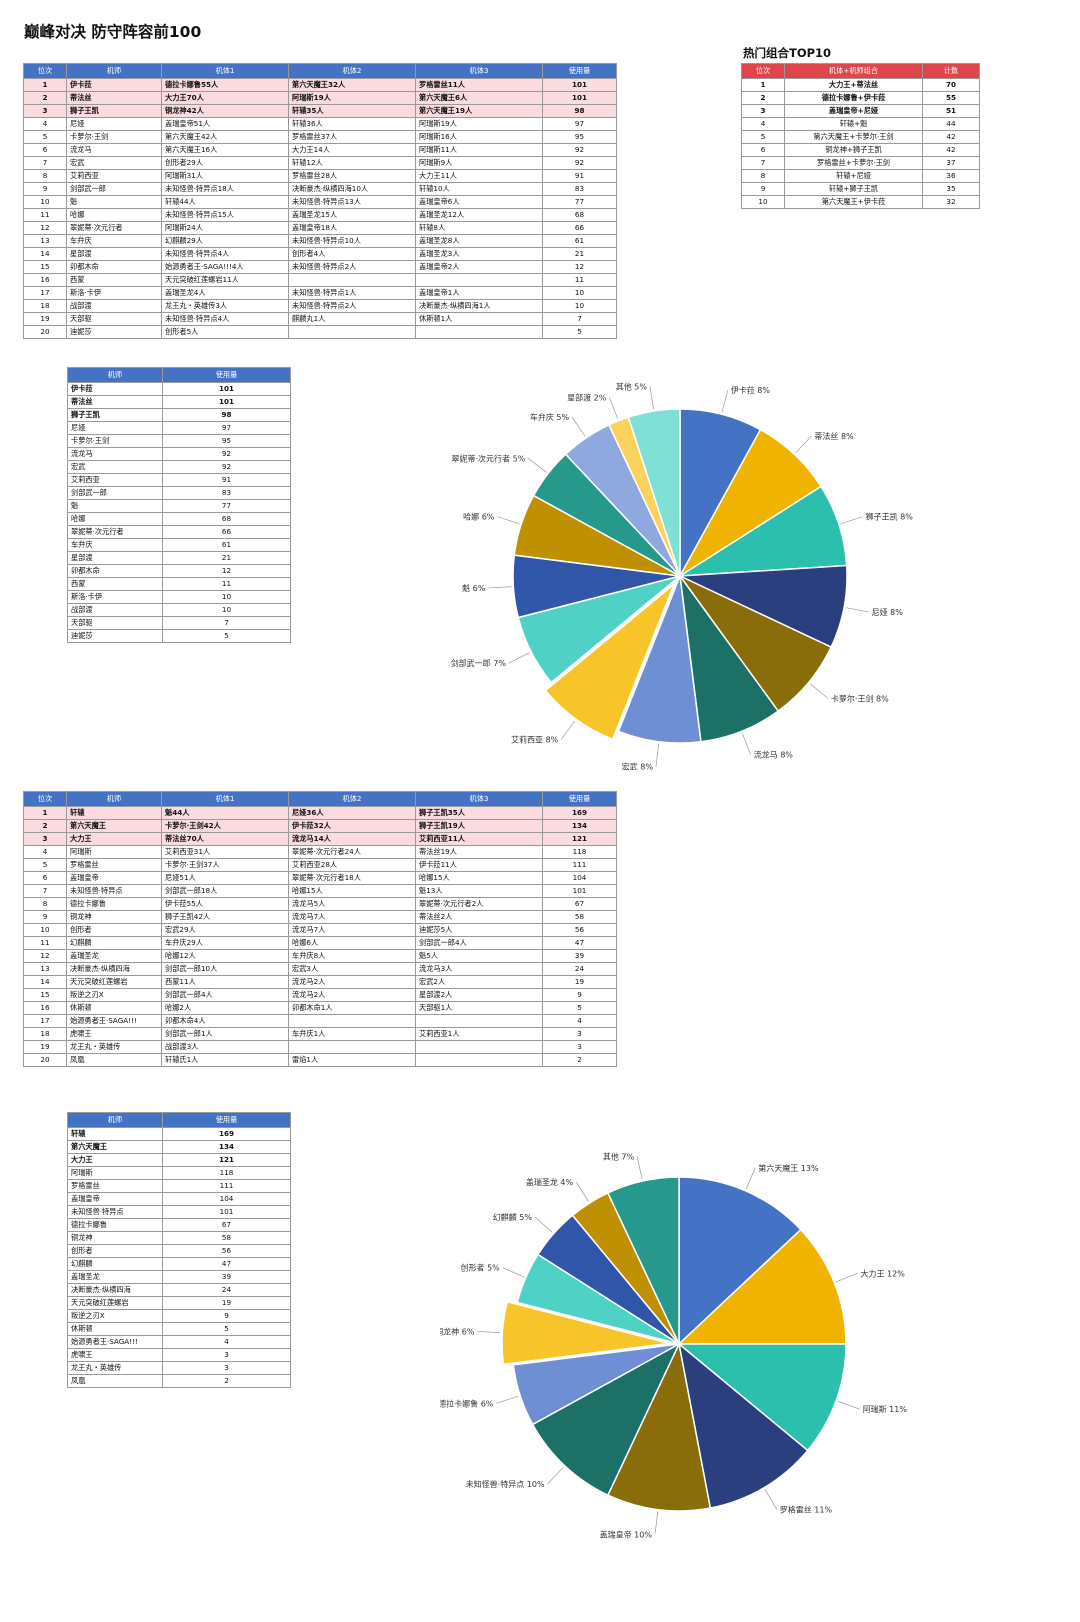  I want to click on table-cell: 轩辕, so click(115, 1134).